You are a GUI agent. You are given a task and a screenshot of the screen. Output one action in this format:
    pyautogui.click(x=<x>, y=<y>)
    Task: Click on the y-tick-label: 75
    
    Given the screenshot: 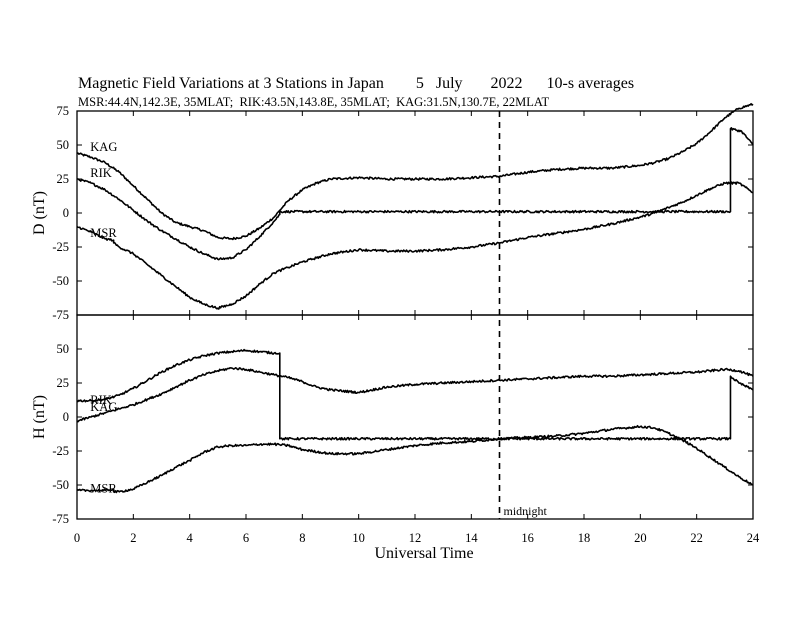 What is the action you would take?
    pyautogui.click(x=63, y=111)
    